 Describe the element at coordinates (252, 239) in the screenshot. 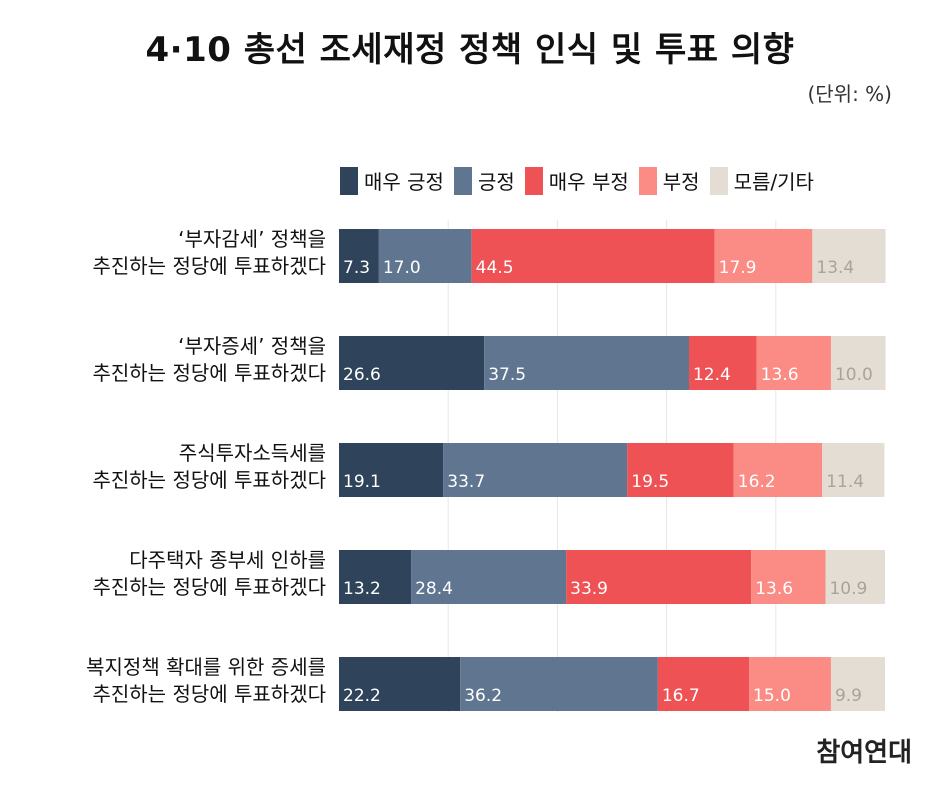

I see `category-label: ‘부자감세’ 정책을` at that location.